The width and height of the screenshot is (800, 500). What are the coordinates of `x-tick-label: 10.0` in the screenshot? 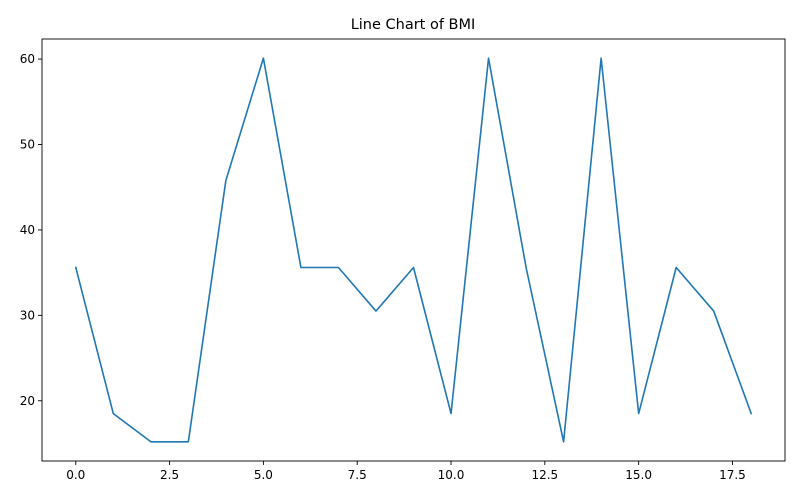 It's located at (451, 475).